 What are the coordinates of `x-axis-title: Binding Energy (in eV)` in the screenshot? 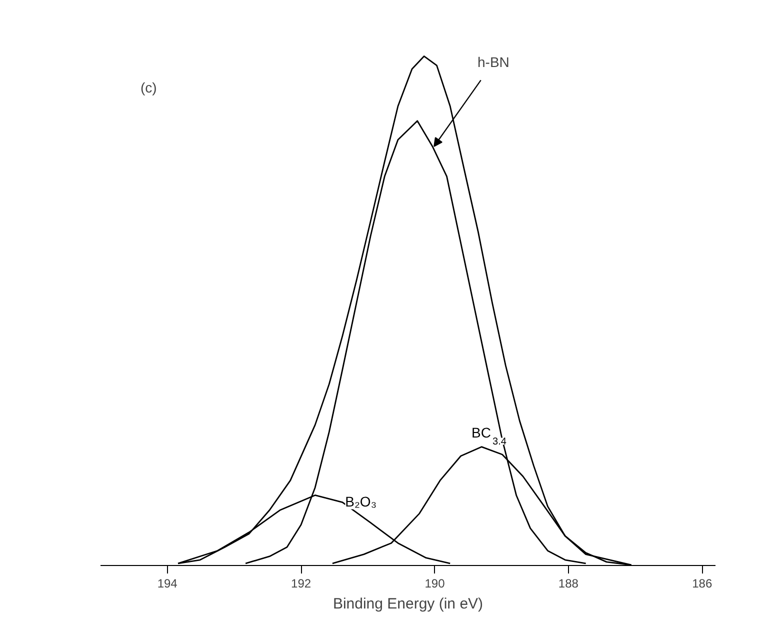 It's located at (408, 604).